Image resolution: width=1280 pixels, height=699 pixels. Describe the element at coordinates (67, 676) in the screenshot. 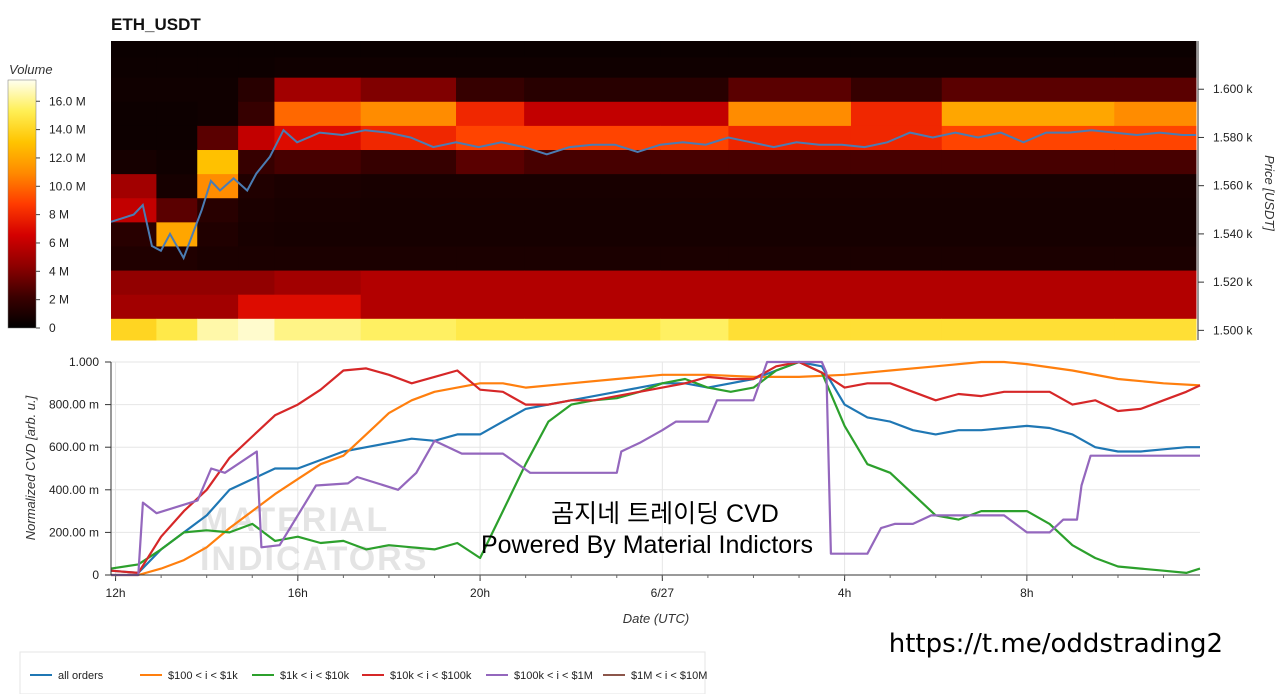

I see `legend-item: all orders` at that location.